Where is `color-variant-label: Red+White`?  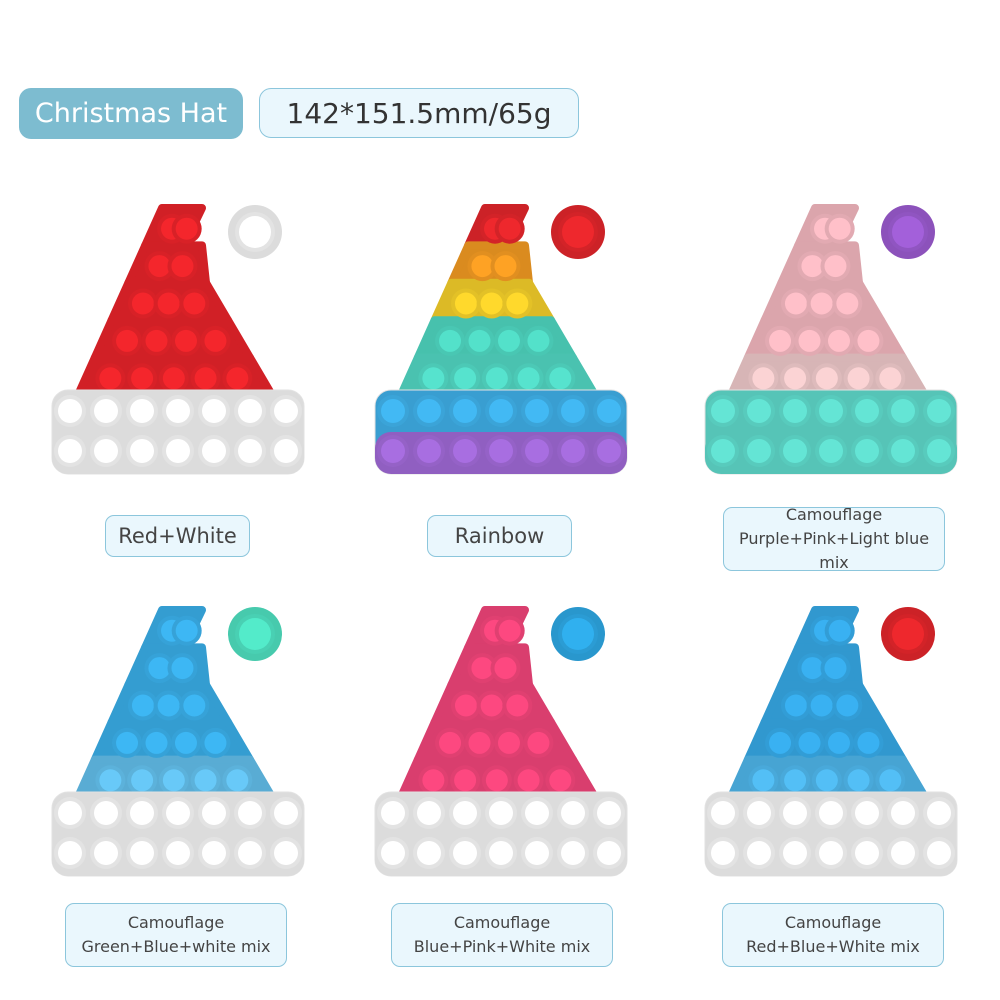 color-variant-label: Red+White is located at coordinates (177, 536).